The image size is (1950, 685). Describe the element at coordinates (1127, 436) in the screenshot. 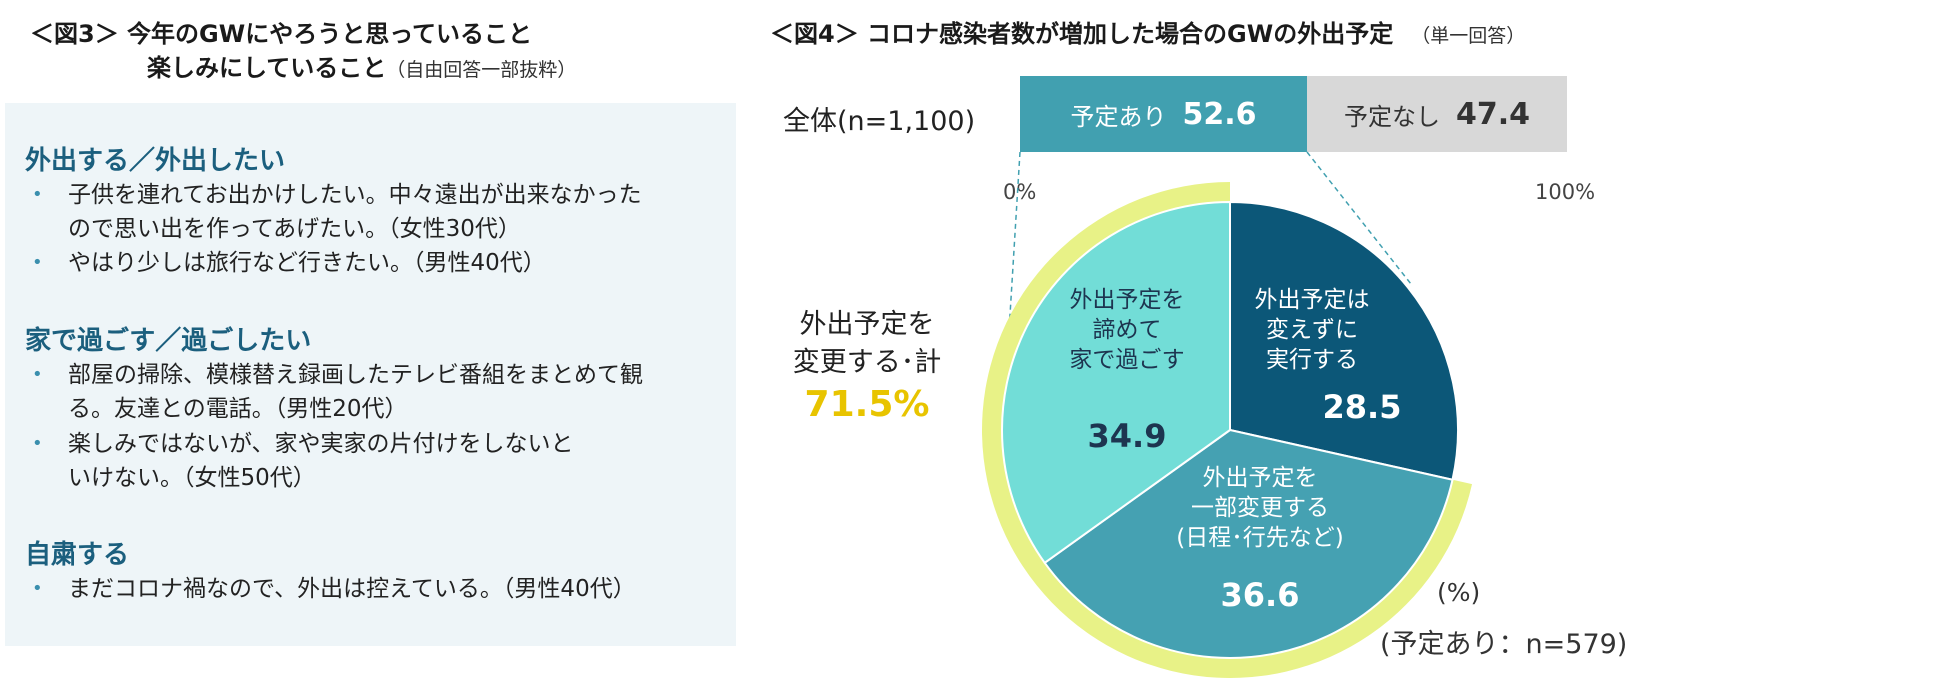

I see `pie-slice-give-up-value: 34.9` at that location.